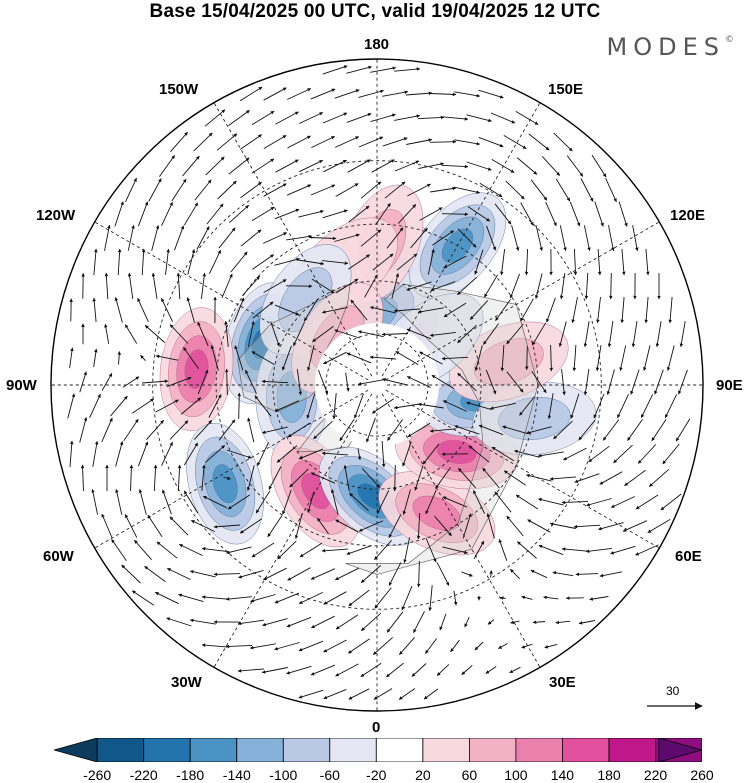 The image size is (750, 783). What do you see at coordinates (283, 775) in the screenshot?
I see `colorbar-tick-label: -100` at bounding box center [283, 775].